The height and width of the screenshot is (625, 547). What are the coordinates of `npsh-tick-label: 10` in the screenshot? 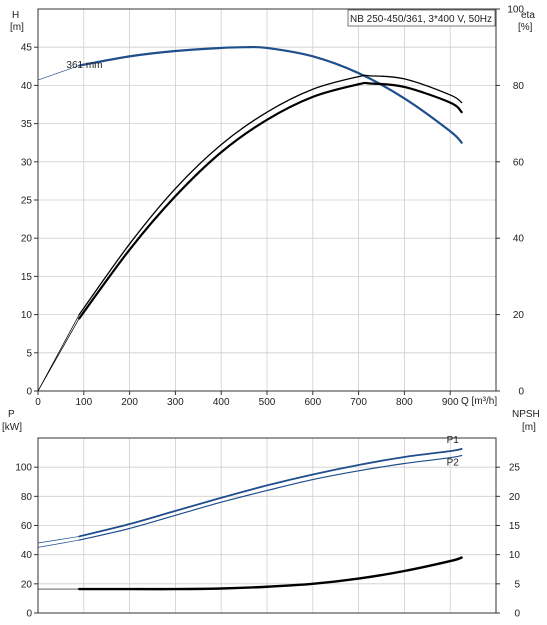 It's located at (515, 555).